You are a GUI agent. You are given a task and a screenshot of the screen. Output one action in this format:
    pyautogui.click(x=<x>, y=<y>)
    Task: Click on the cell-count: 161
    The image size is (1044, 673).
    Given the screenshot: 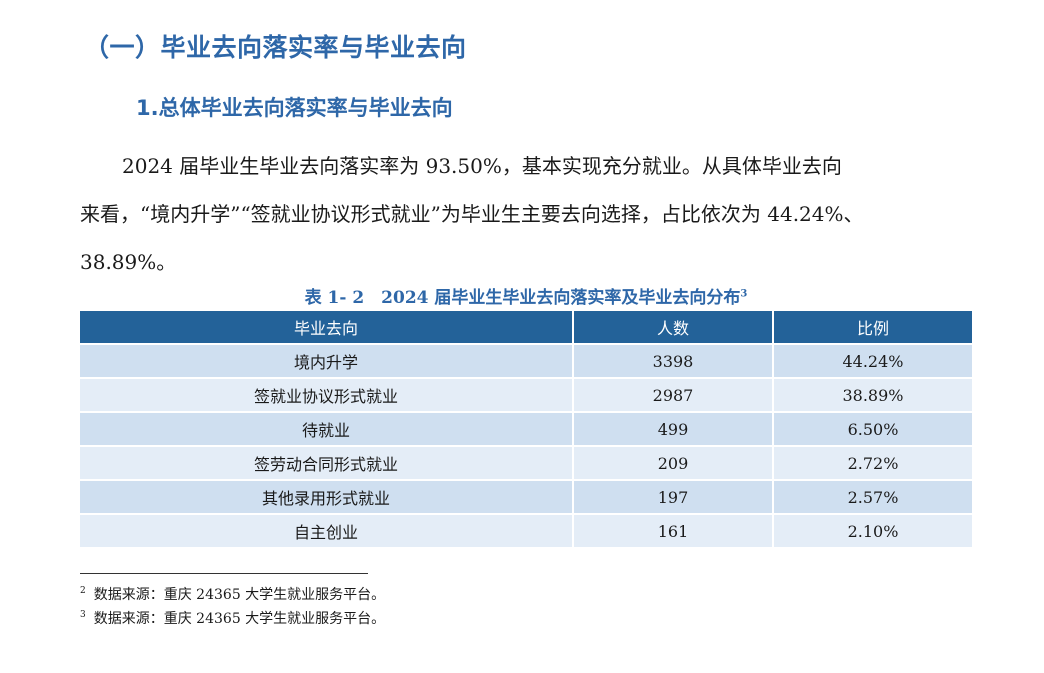 What is the action you would take?
    pyautogui.click(x=674, y=530)
    